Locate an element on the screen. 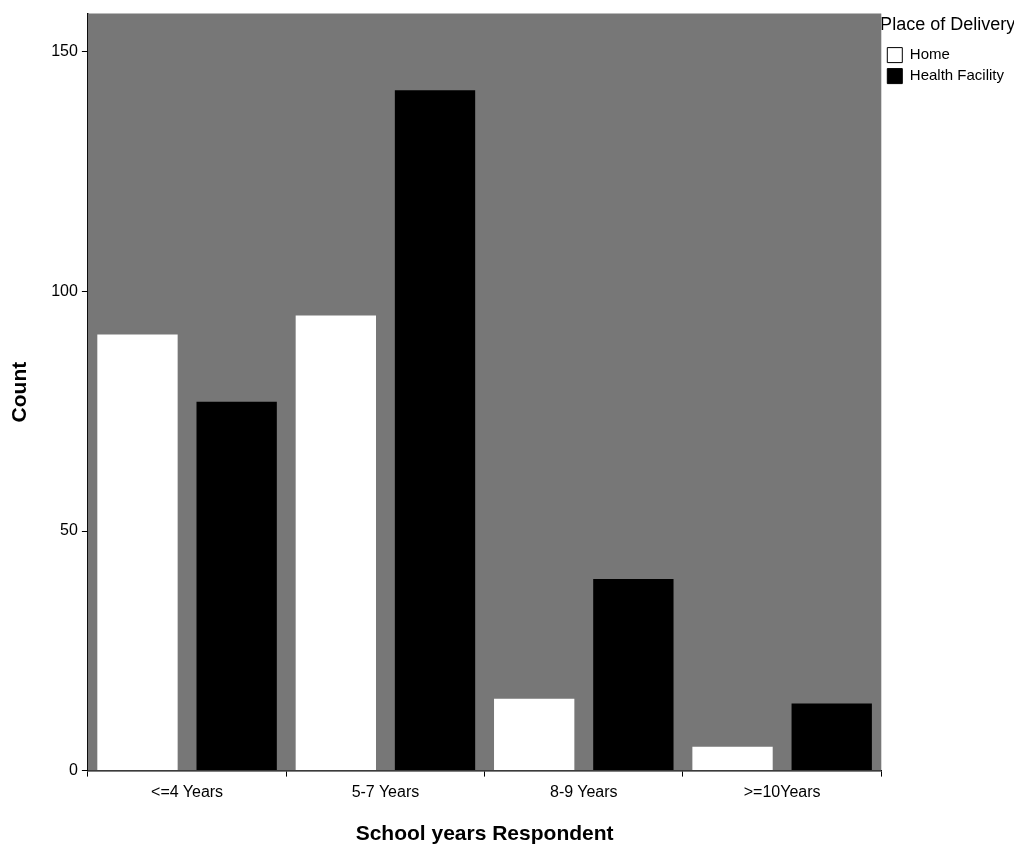 This screenshot has width=1024, height=859. y-tick-label: 100 is located at coordinates (64, 290).